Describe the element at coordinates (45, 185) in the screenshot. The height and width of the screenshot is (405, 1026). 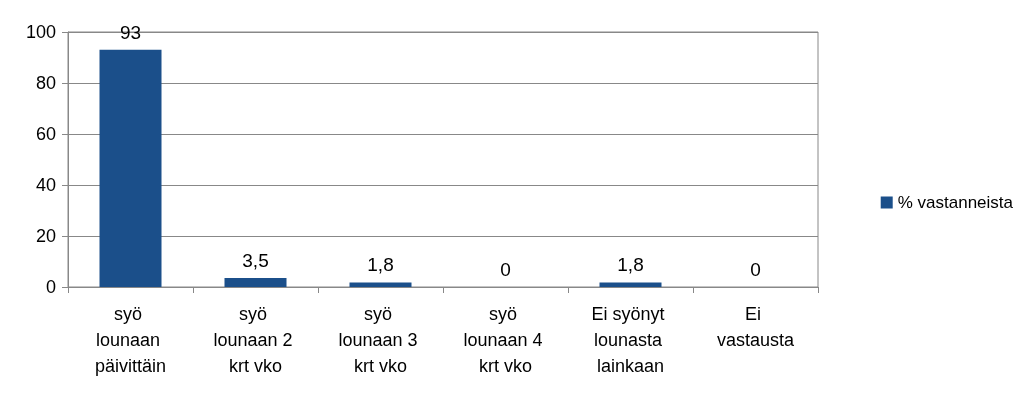
I see `y-tick-label: 40` at that location.